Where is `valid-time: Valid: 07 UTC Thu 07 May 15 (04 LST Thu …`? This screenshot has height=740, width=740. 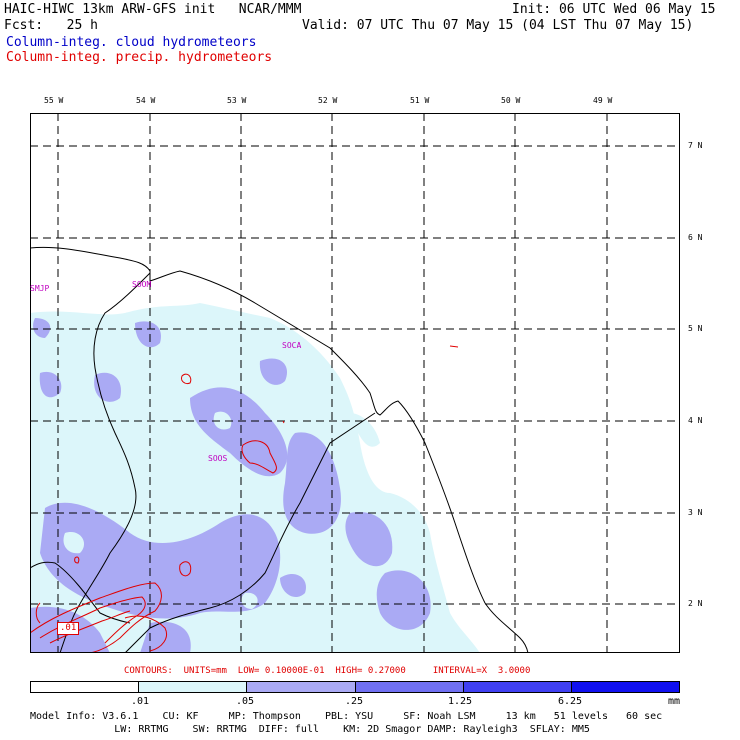 valid-time: Valid: 07 UTC Thu 07 May 15 (04 LST Thu … is located at coordinates (498, 25).